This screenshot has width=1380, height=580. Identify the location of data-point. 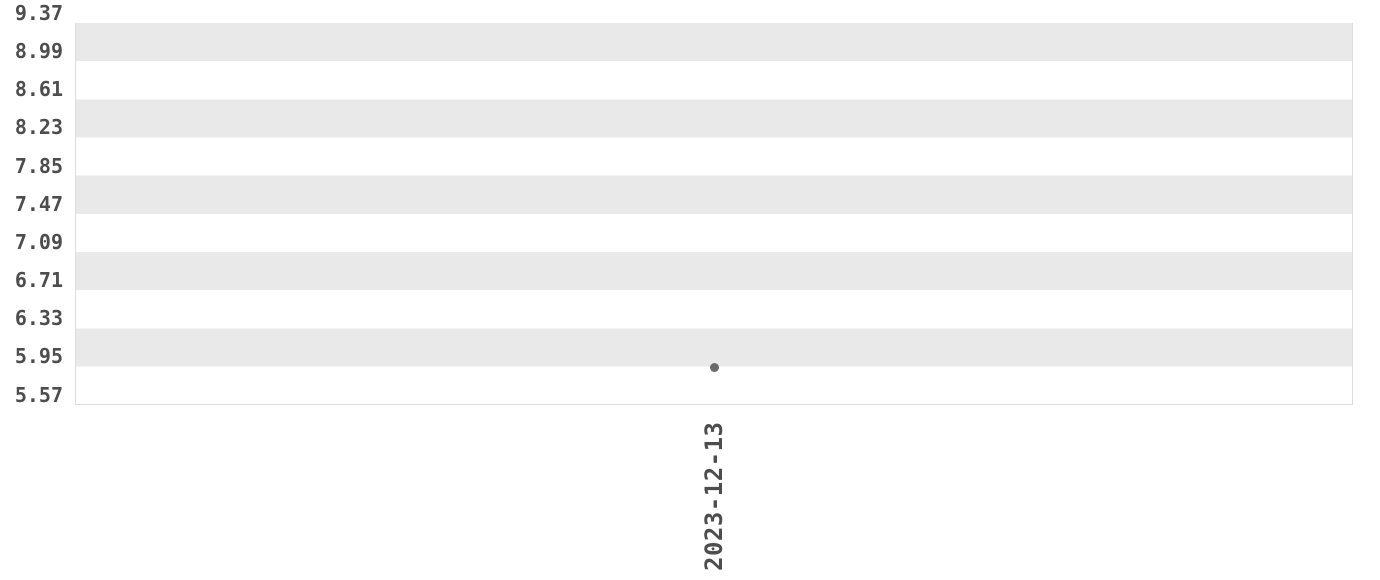
(714, 367).